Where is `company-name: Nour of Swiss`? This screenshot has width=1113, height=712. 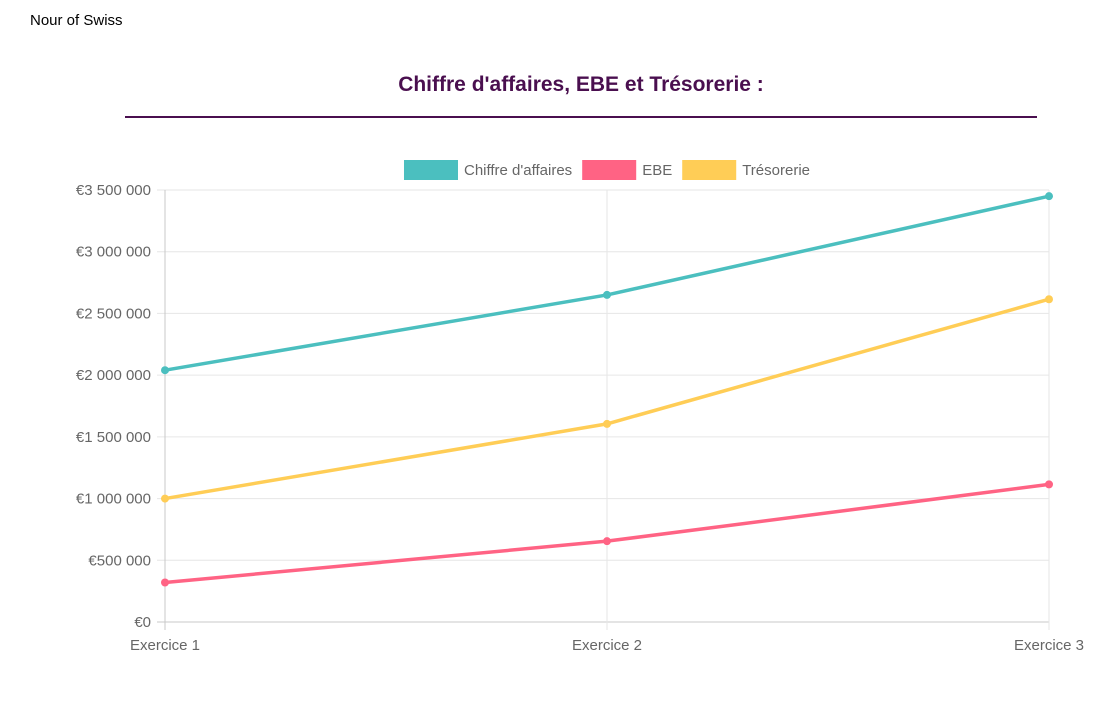
company-name: Nour of Swiss is located at coordinates (76, 20).